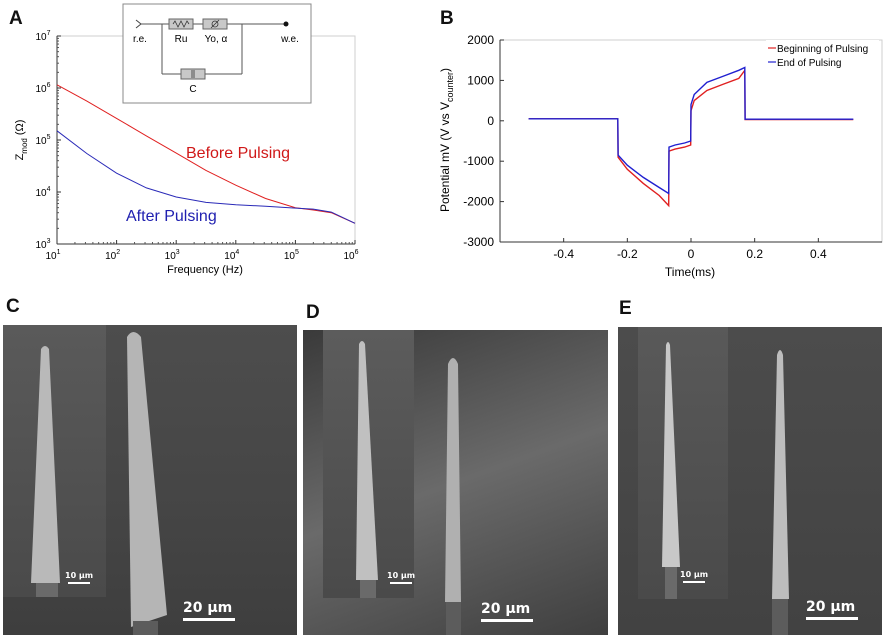  I want to click on chart-b-y-tick-label: -3000, so click(478, 242).